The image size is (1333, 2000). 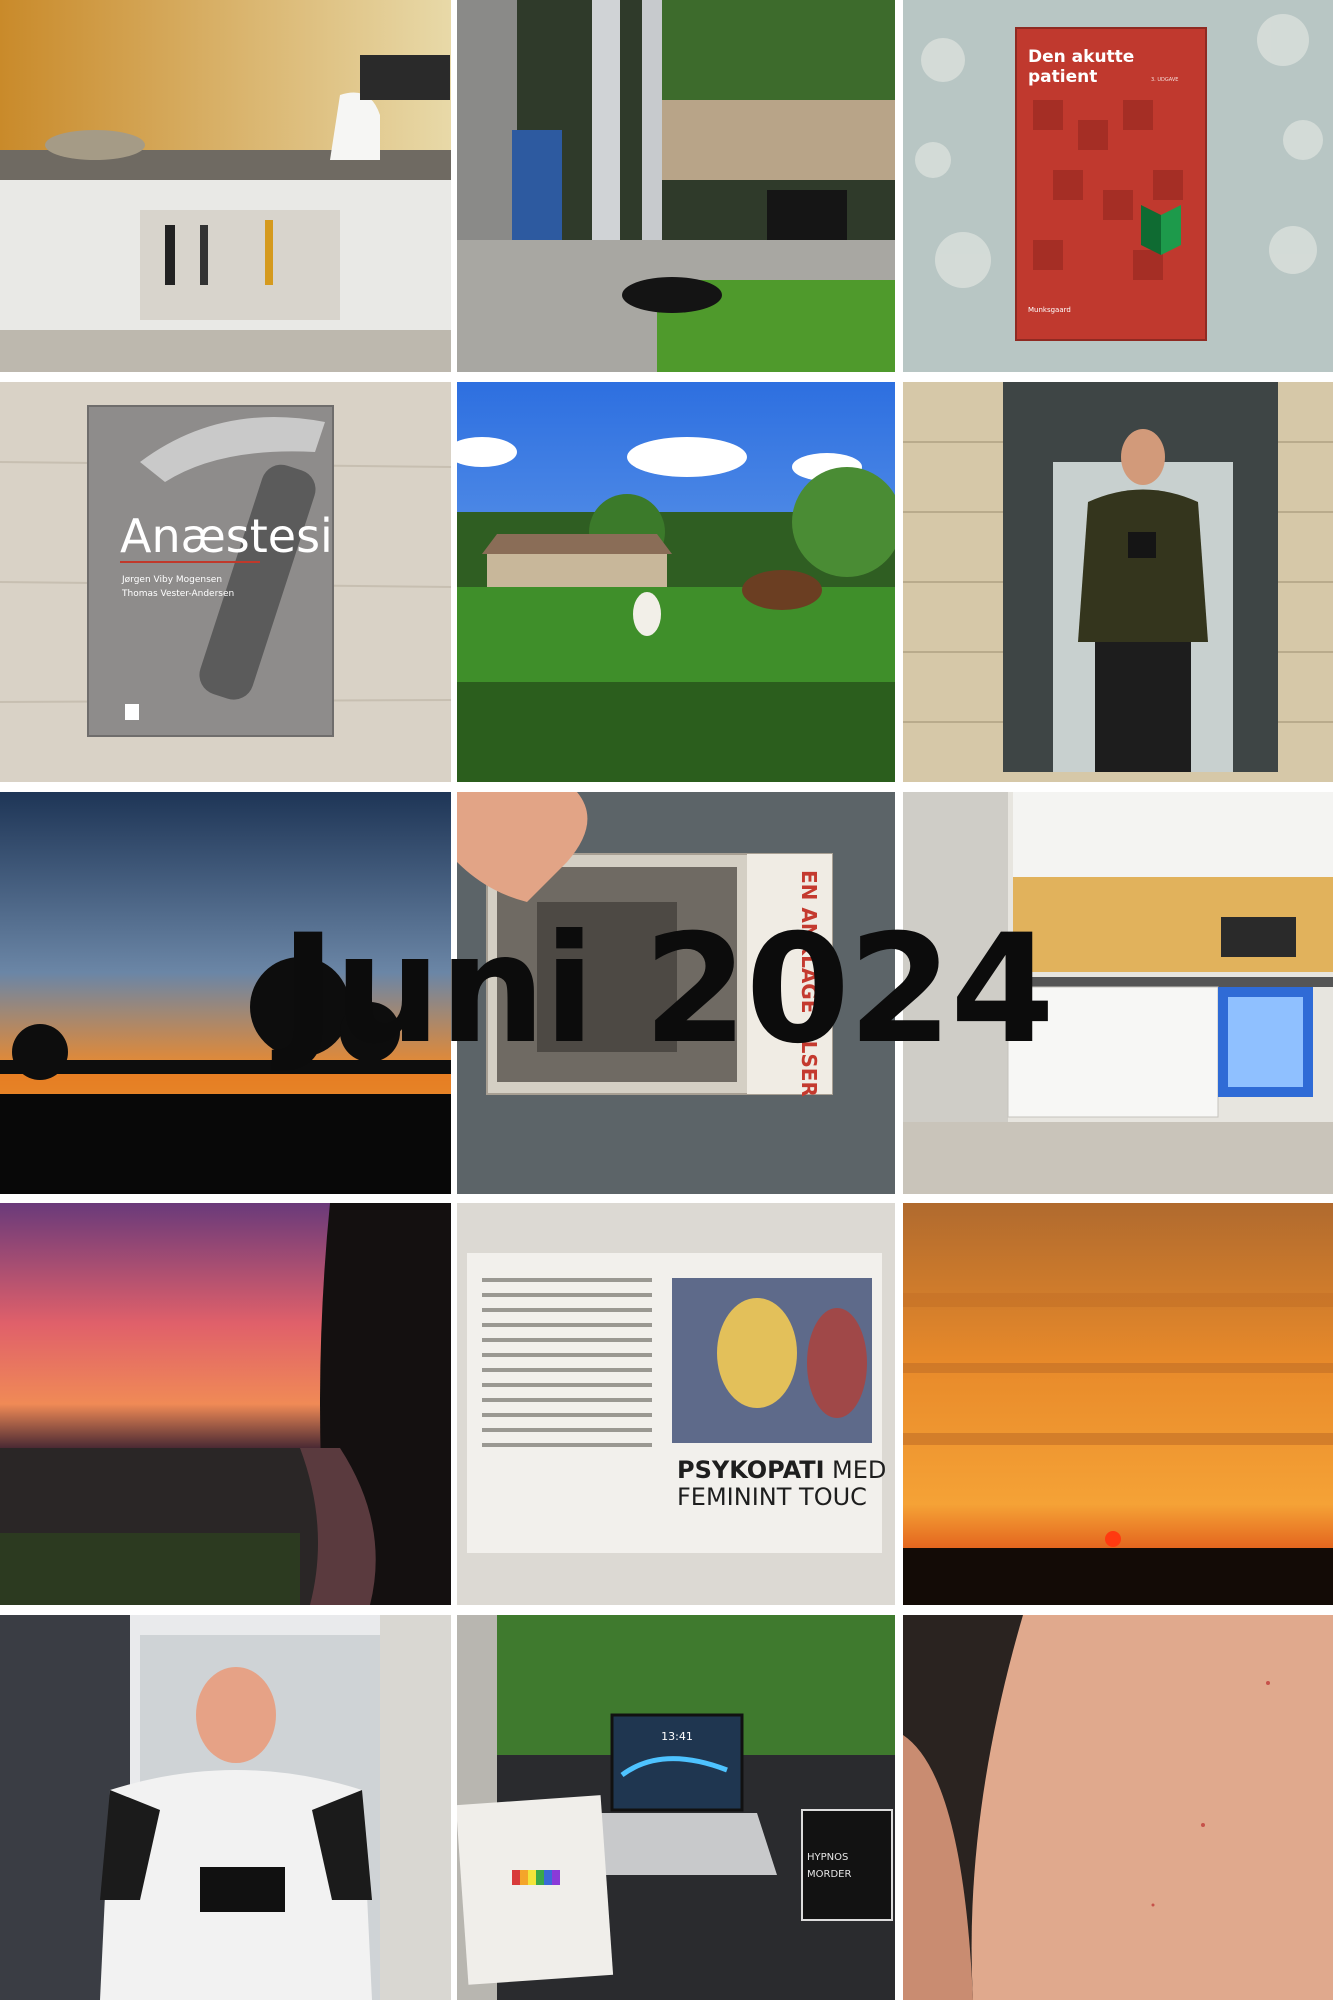 I want to click on book-red-publisher: Munksgaard, so click(x=1049, y=310).